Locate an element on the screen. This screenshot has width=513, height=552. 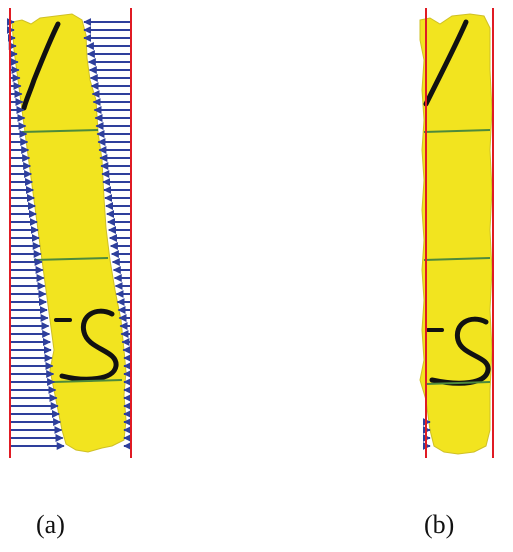
ink-stroke-s is located at coordinates (89, 345).